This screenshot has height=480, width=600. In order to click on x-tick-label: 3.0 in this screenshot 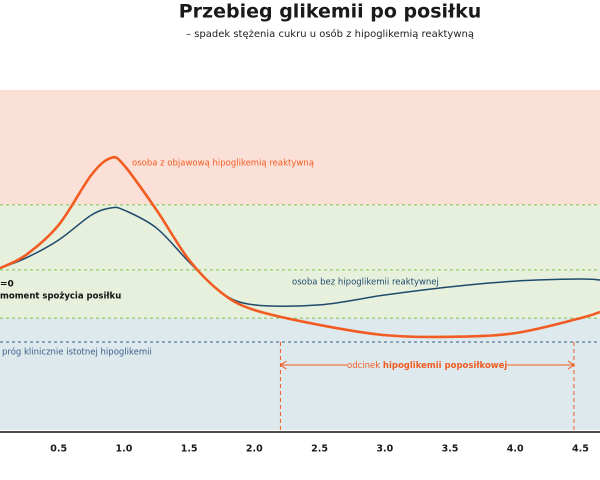, I will do `click(384, 449)`.